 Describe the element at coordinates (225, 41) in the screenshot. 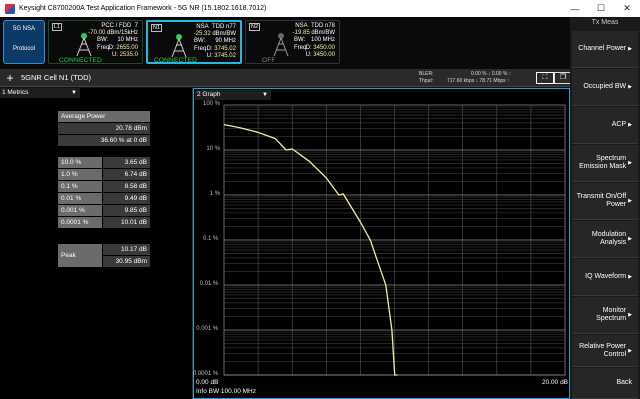

I see `carrier-bw: 90 MHz` at that location.